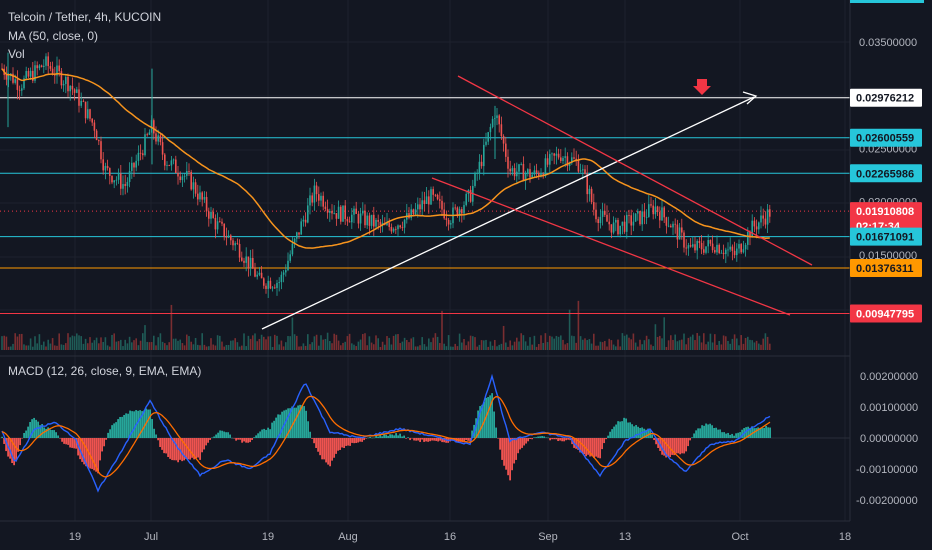  I want to click on symbol-legend: Telcoin / Tether, 4h, KUCOIN, so click(87, 17).